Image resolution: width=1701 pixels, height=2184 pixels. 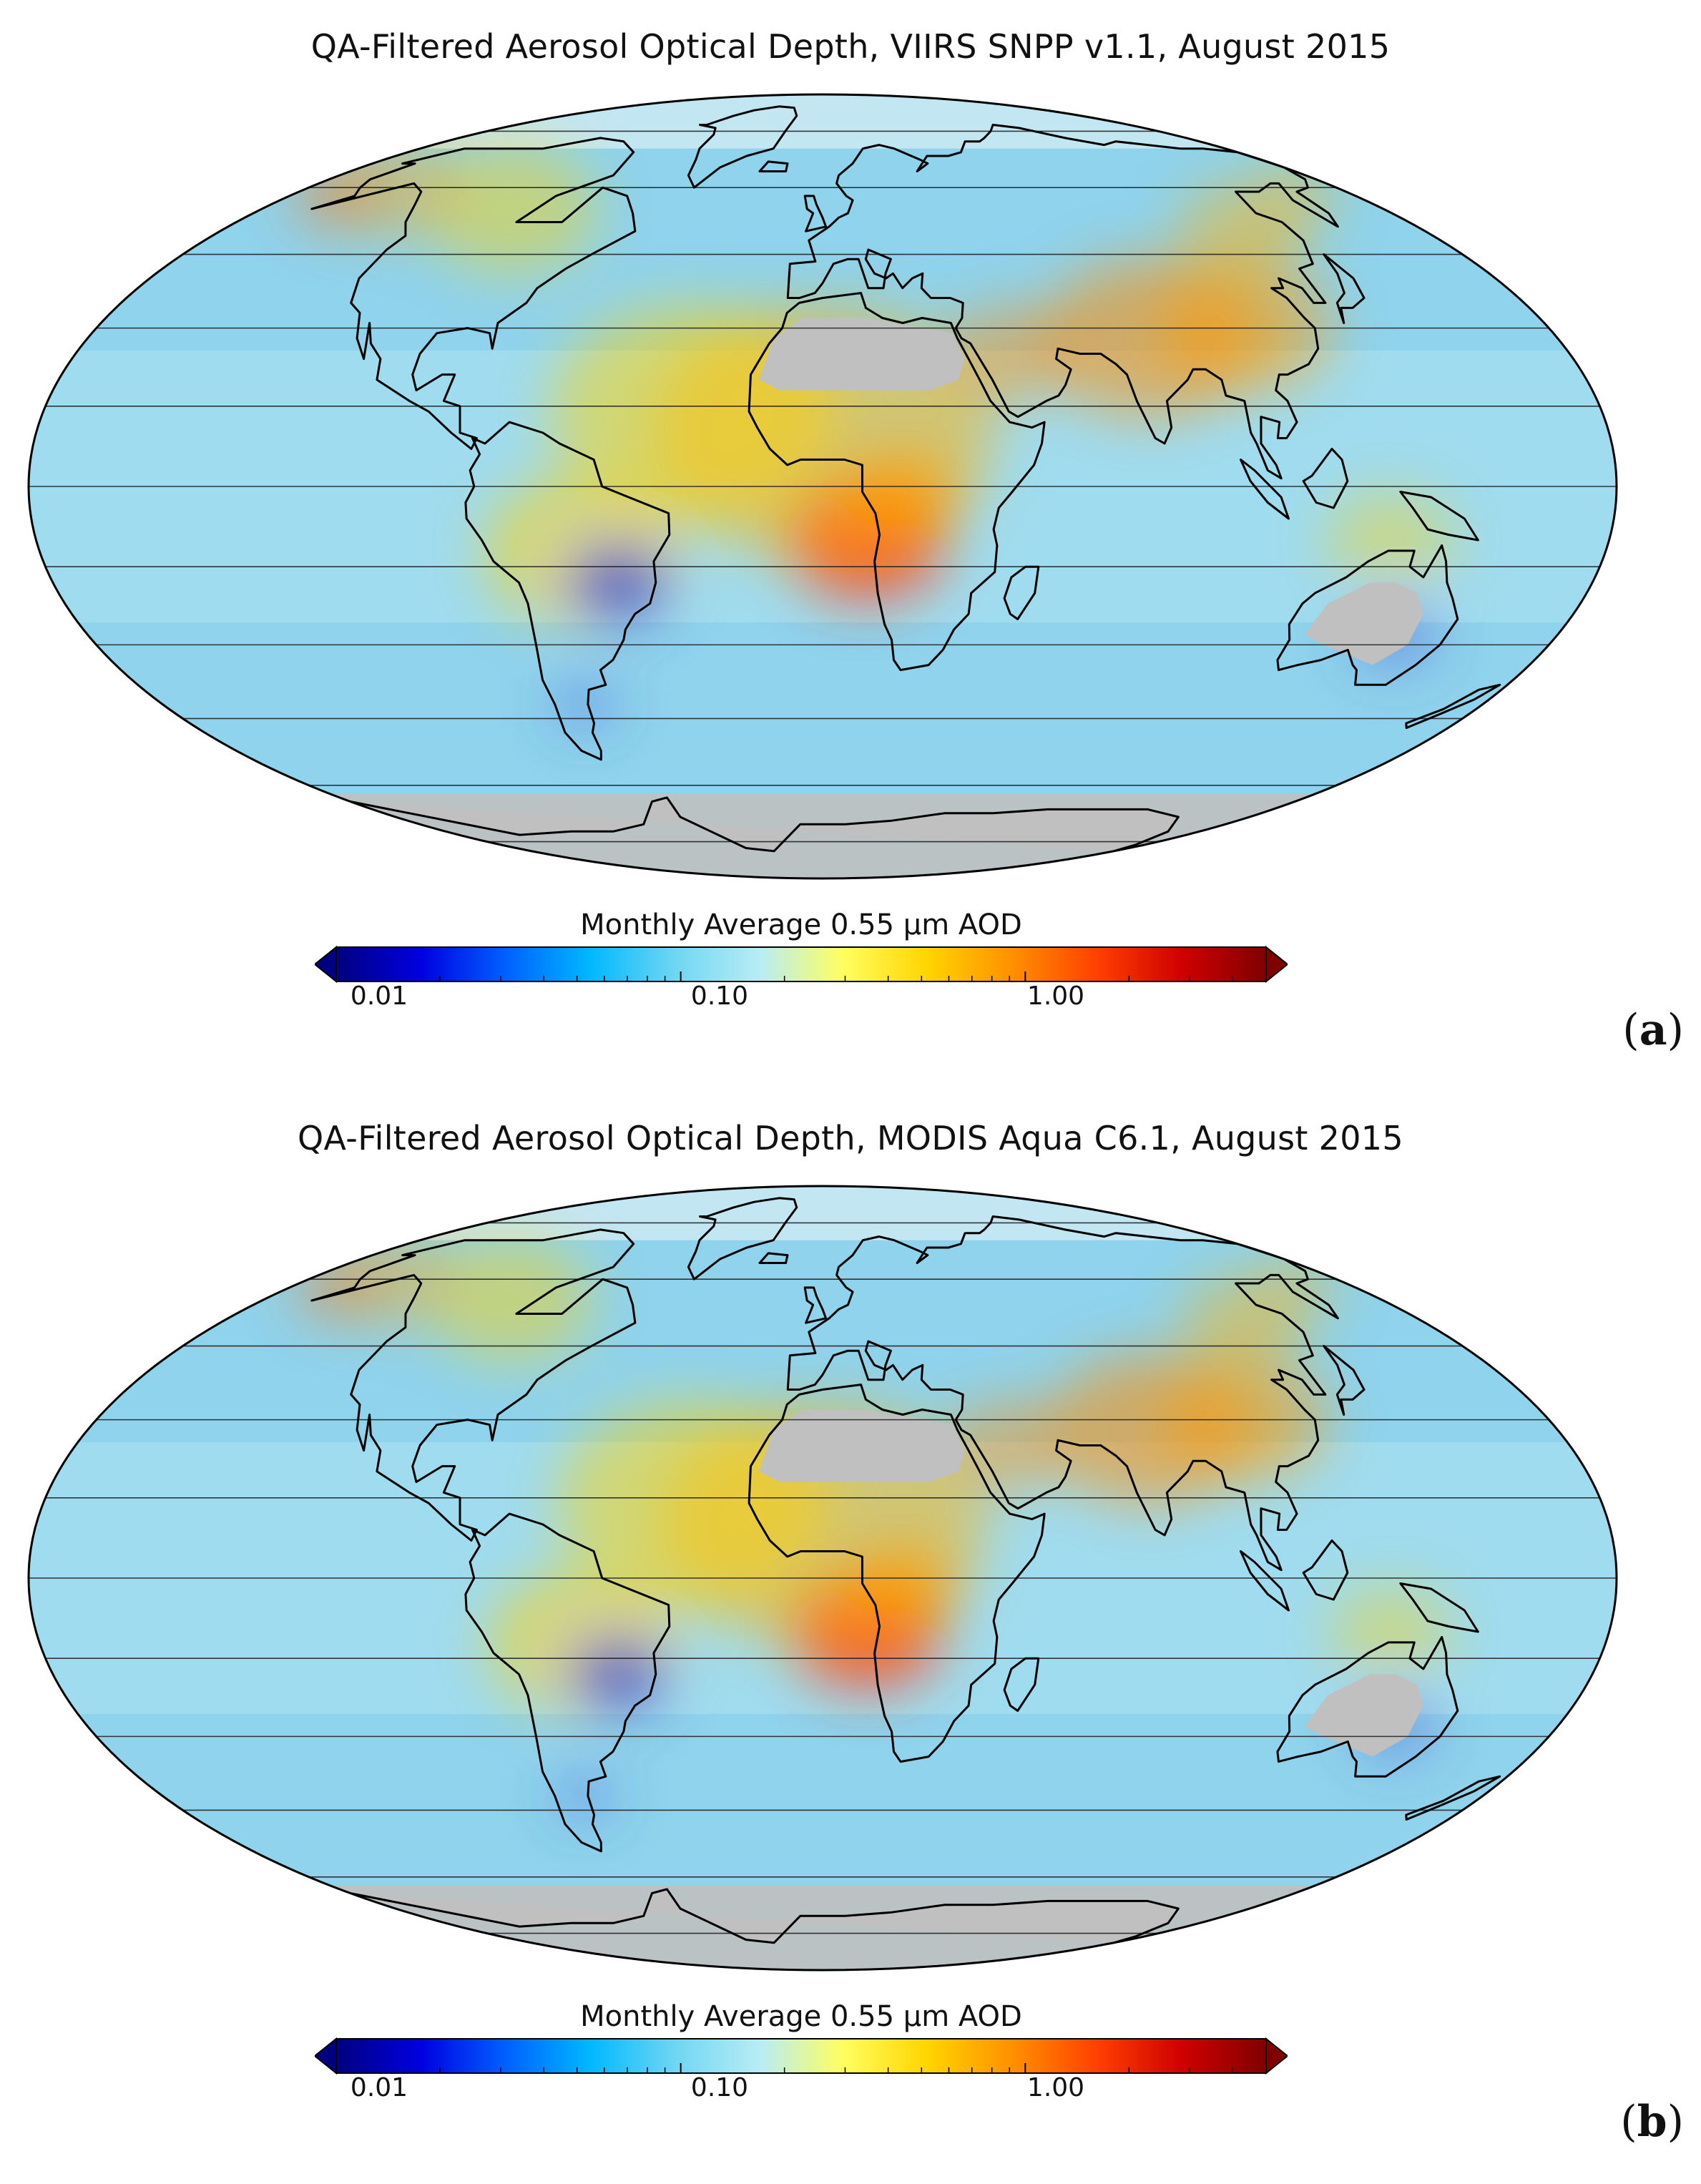 What do you see at coordinates (1652, 2122) in the screenshot?
I see `panel-label: (b)` at bounding box center [1652, 2122].